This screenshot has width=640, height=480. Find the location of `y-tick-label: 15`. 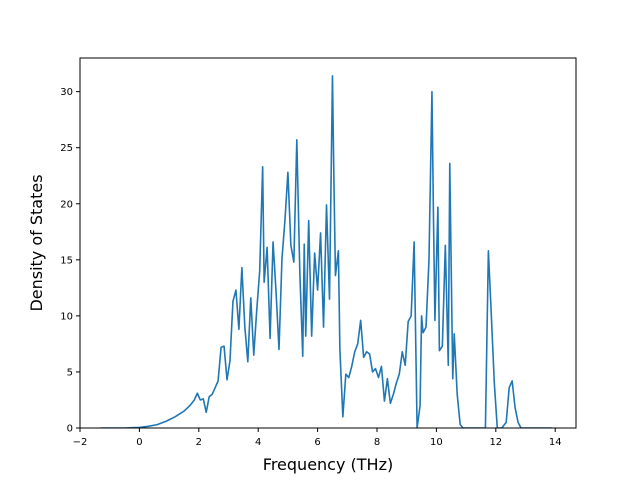

y-tick-label: 15 is located at coordinates (66, 260).